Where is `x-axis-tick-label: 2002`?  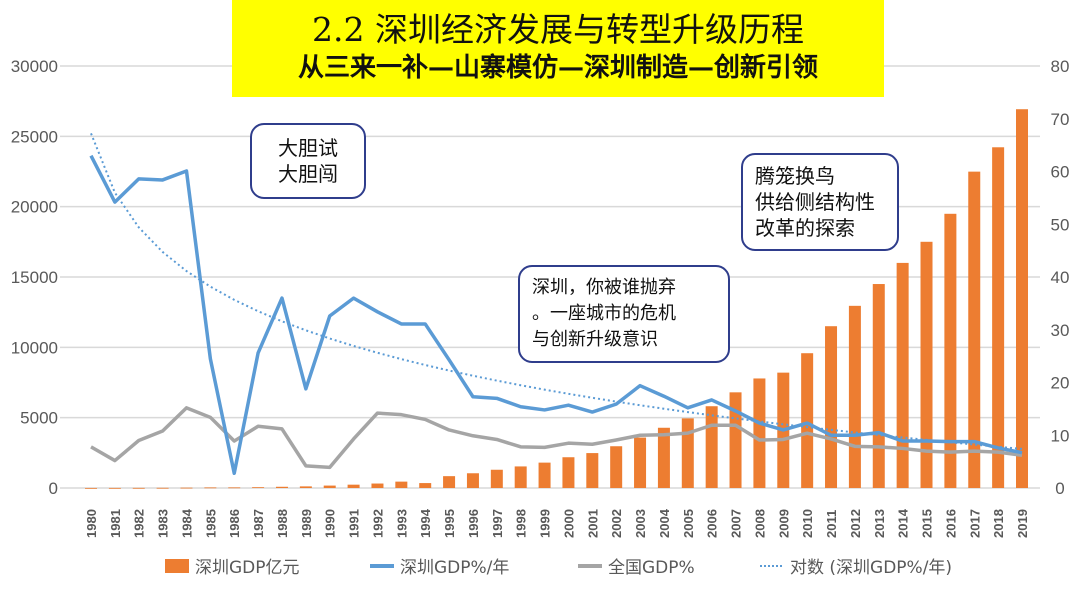 x-axis-tick-label: 2002 is located at coordinates (616, 523).